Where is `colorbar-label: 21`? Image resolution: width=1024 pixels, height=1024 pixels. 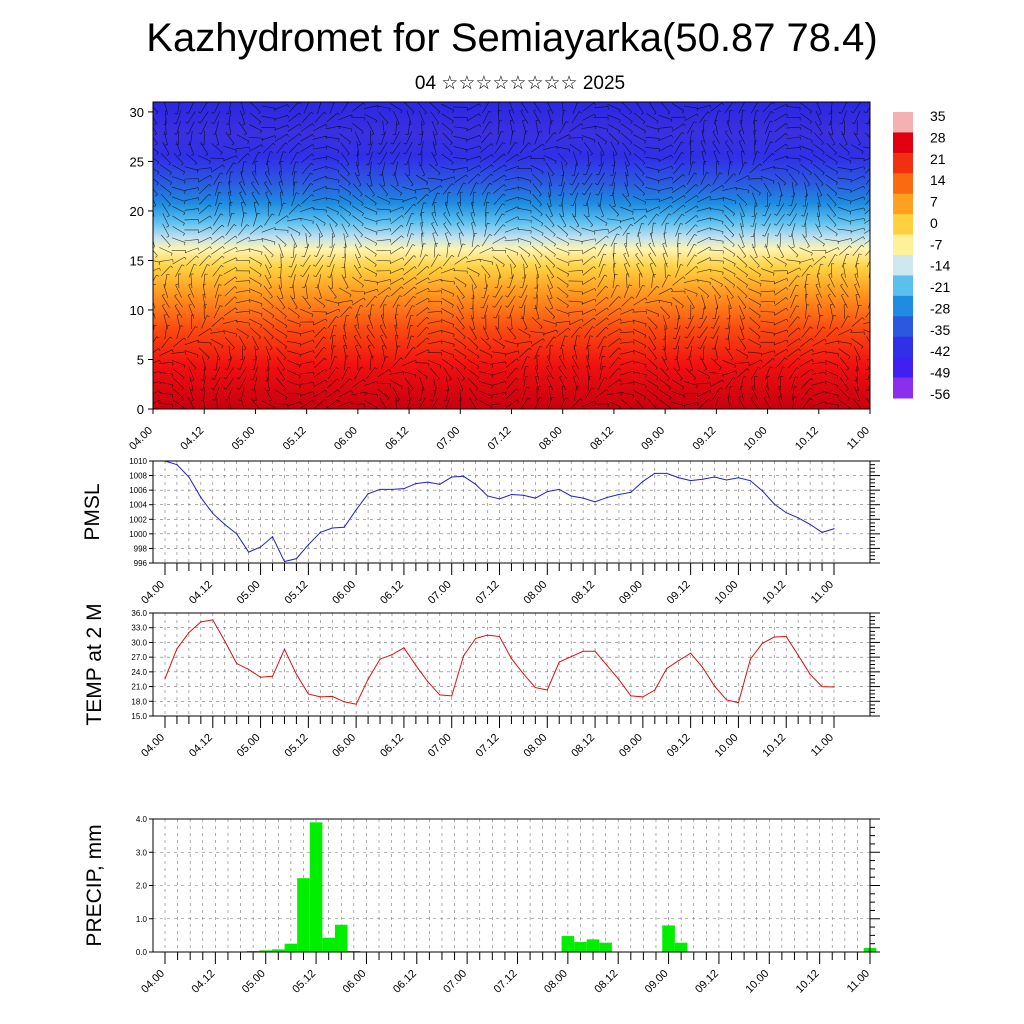
colorbar-label: 21 is located at coordinates (938, 159).